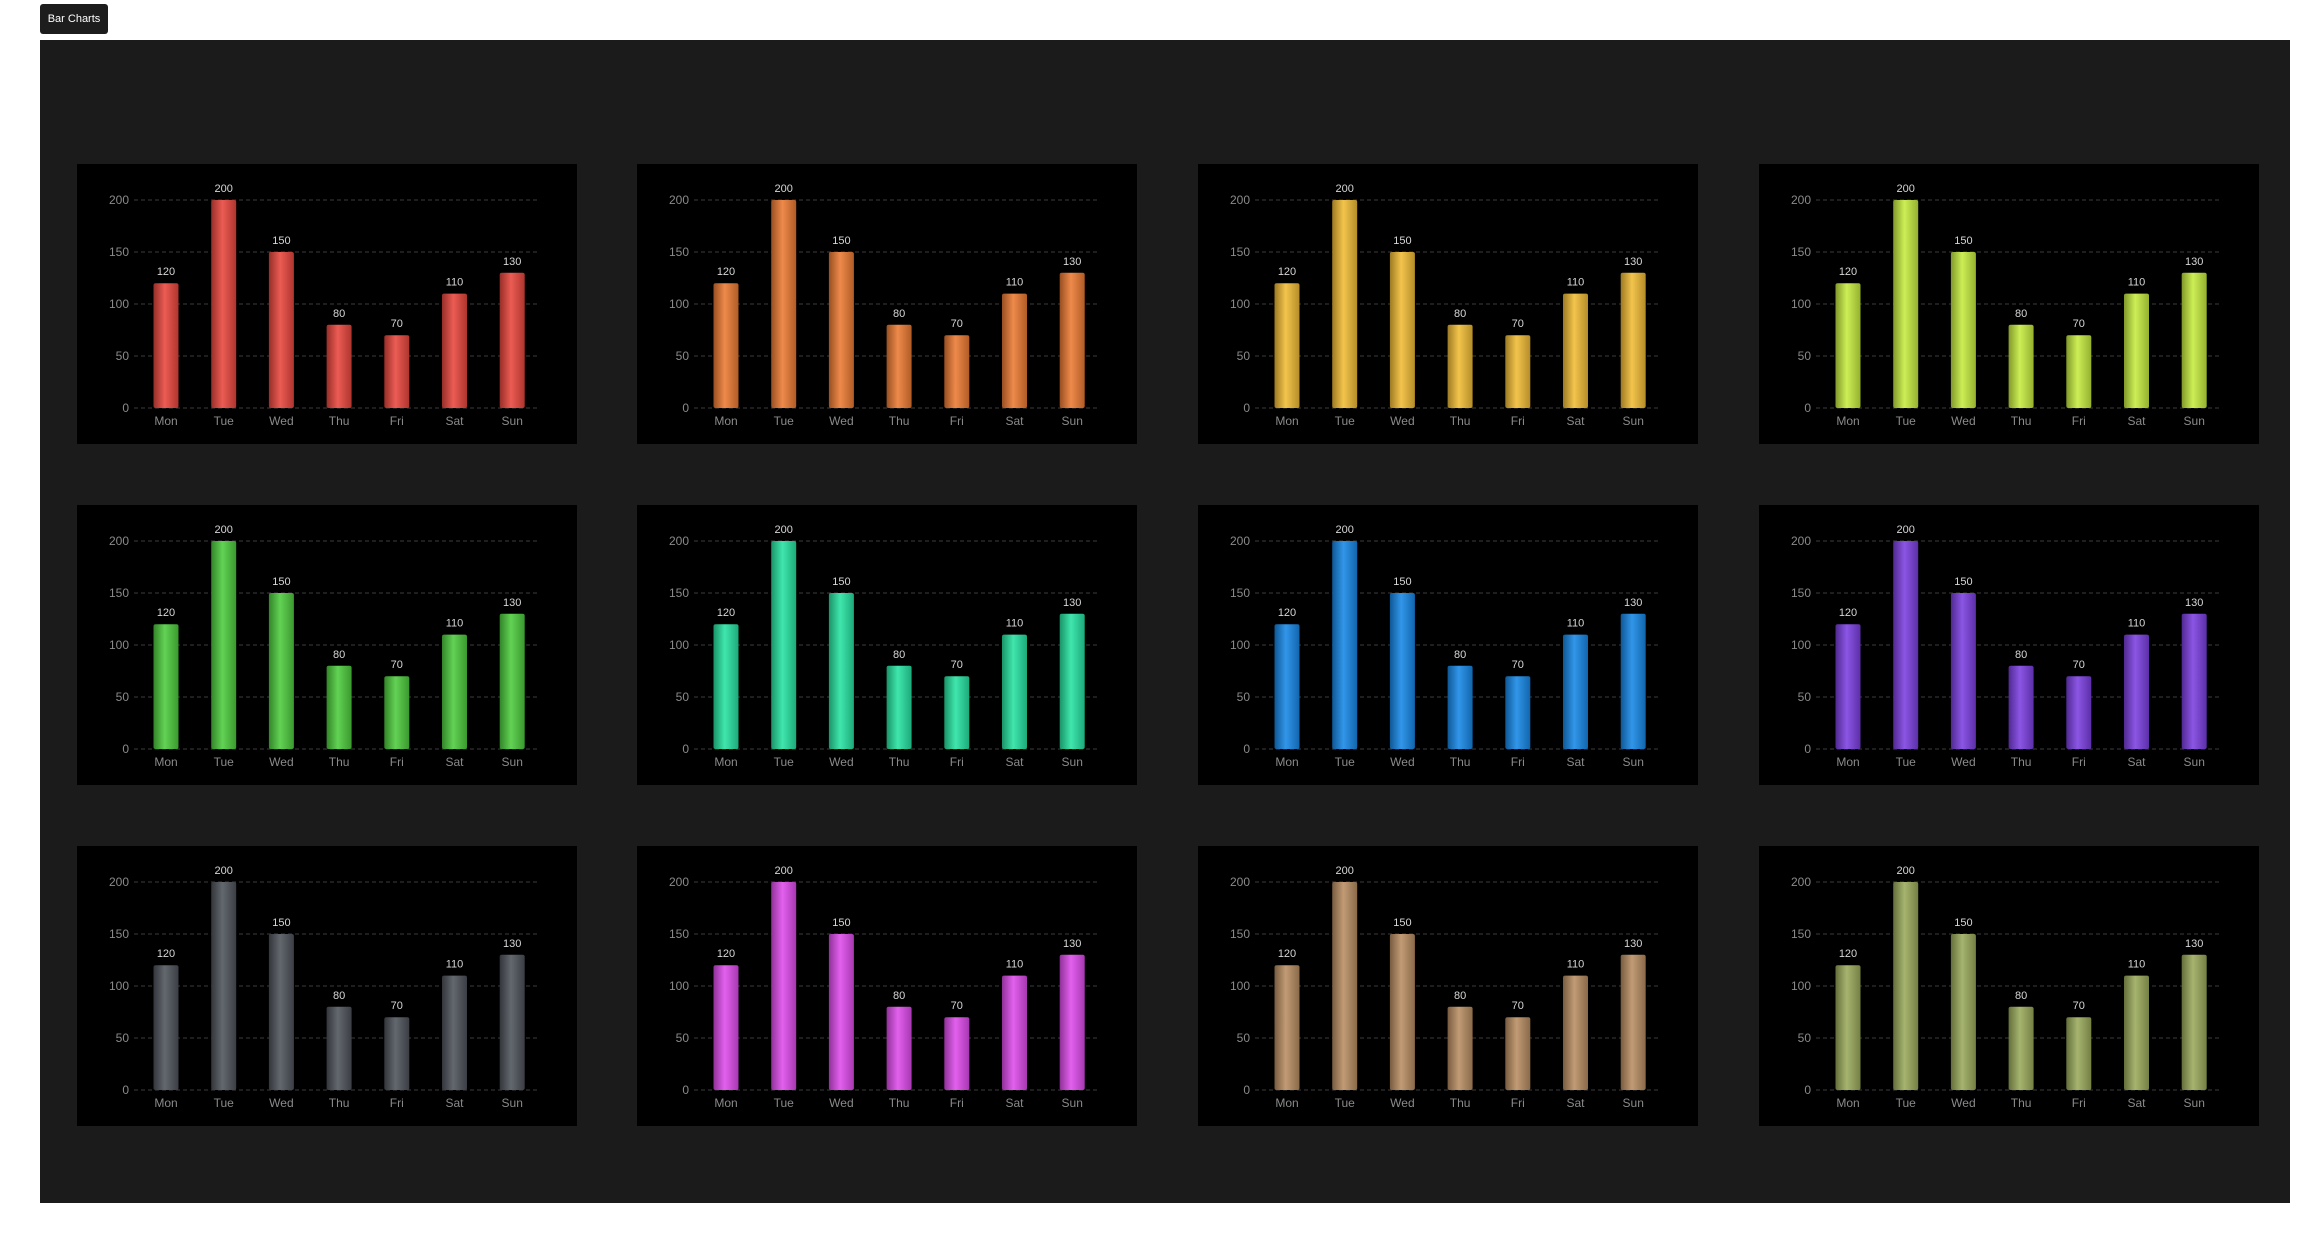  What do you see at coordinates (74, 19) in the screenshot?
I see `tab-bar-charts: Bar Charts` at bounding box center [74, 19].